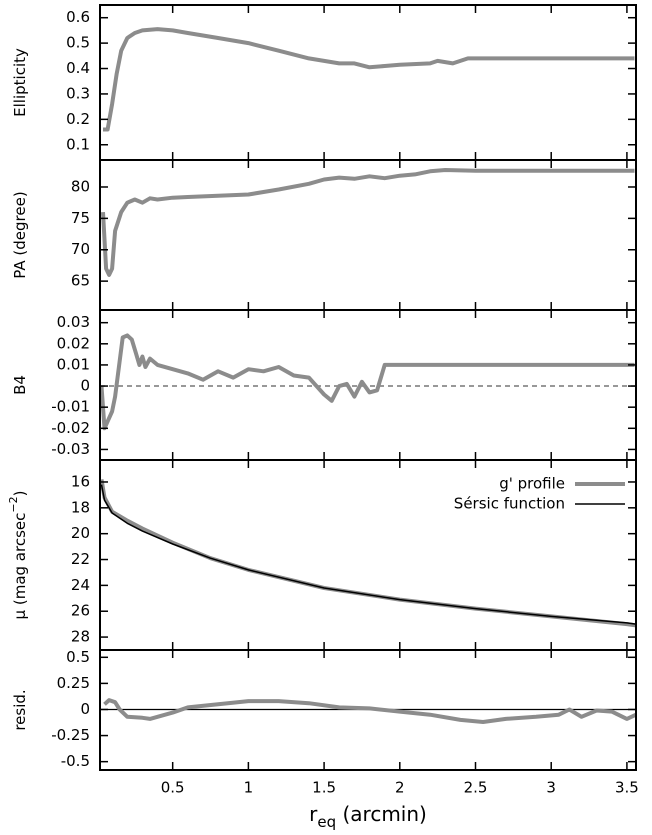 The width and height of the screenshot is (652, 835). What do you see at coordinates (73, 322) in the screenshot?
I see `y-tick-label: 0.03` at bounding box center [73, 322].